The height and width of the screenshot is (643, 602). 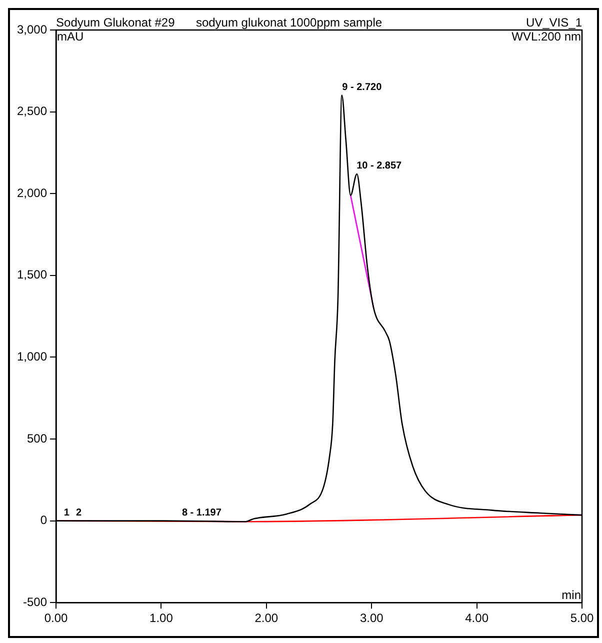 I want to click on x-tick-label: 3.00, so click(x=372, y=618).